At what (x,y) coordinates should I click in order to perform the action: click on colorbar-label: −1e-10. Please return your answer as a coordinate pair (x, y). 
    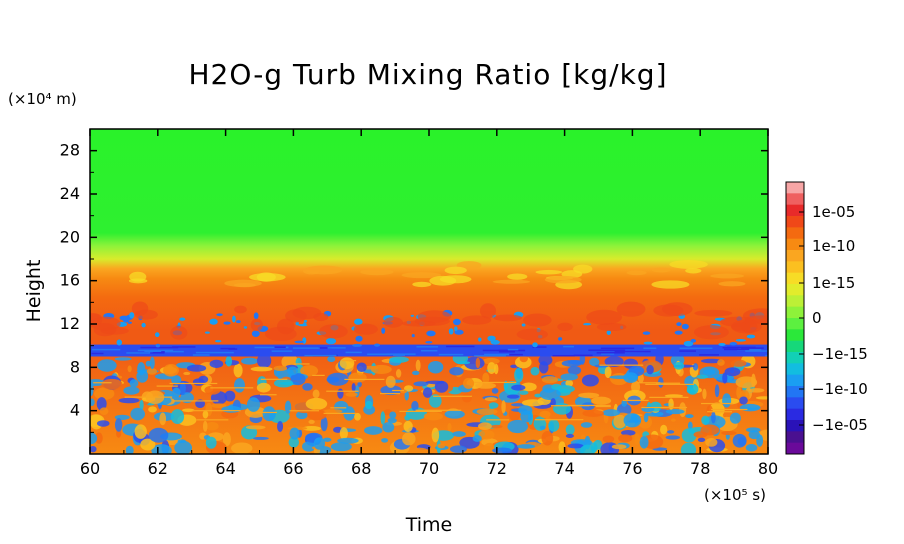
    Looking at the image, I should click on (840, 389).